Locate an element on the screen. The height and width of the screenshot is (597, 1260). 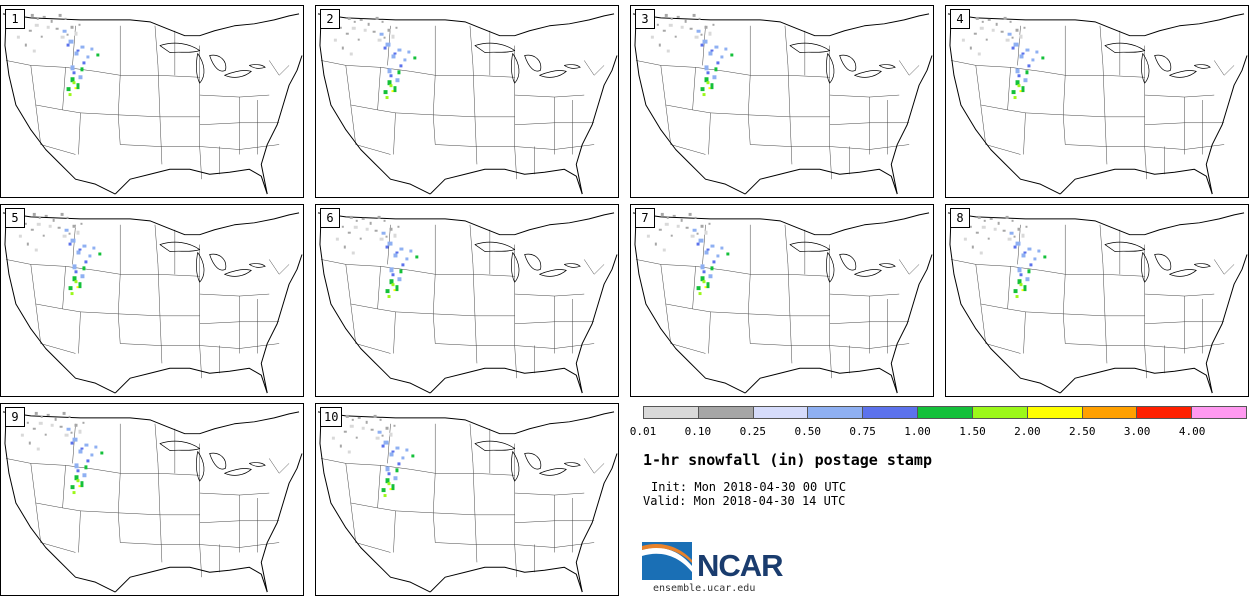
member-map-panel: 8 is located at coordinates (1097, 300).